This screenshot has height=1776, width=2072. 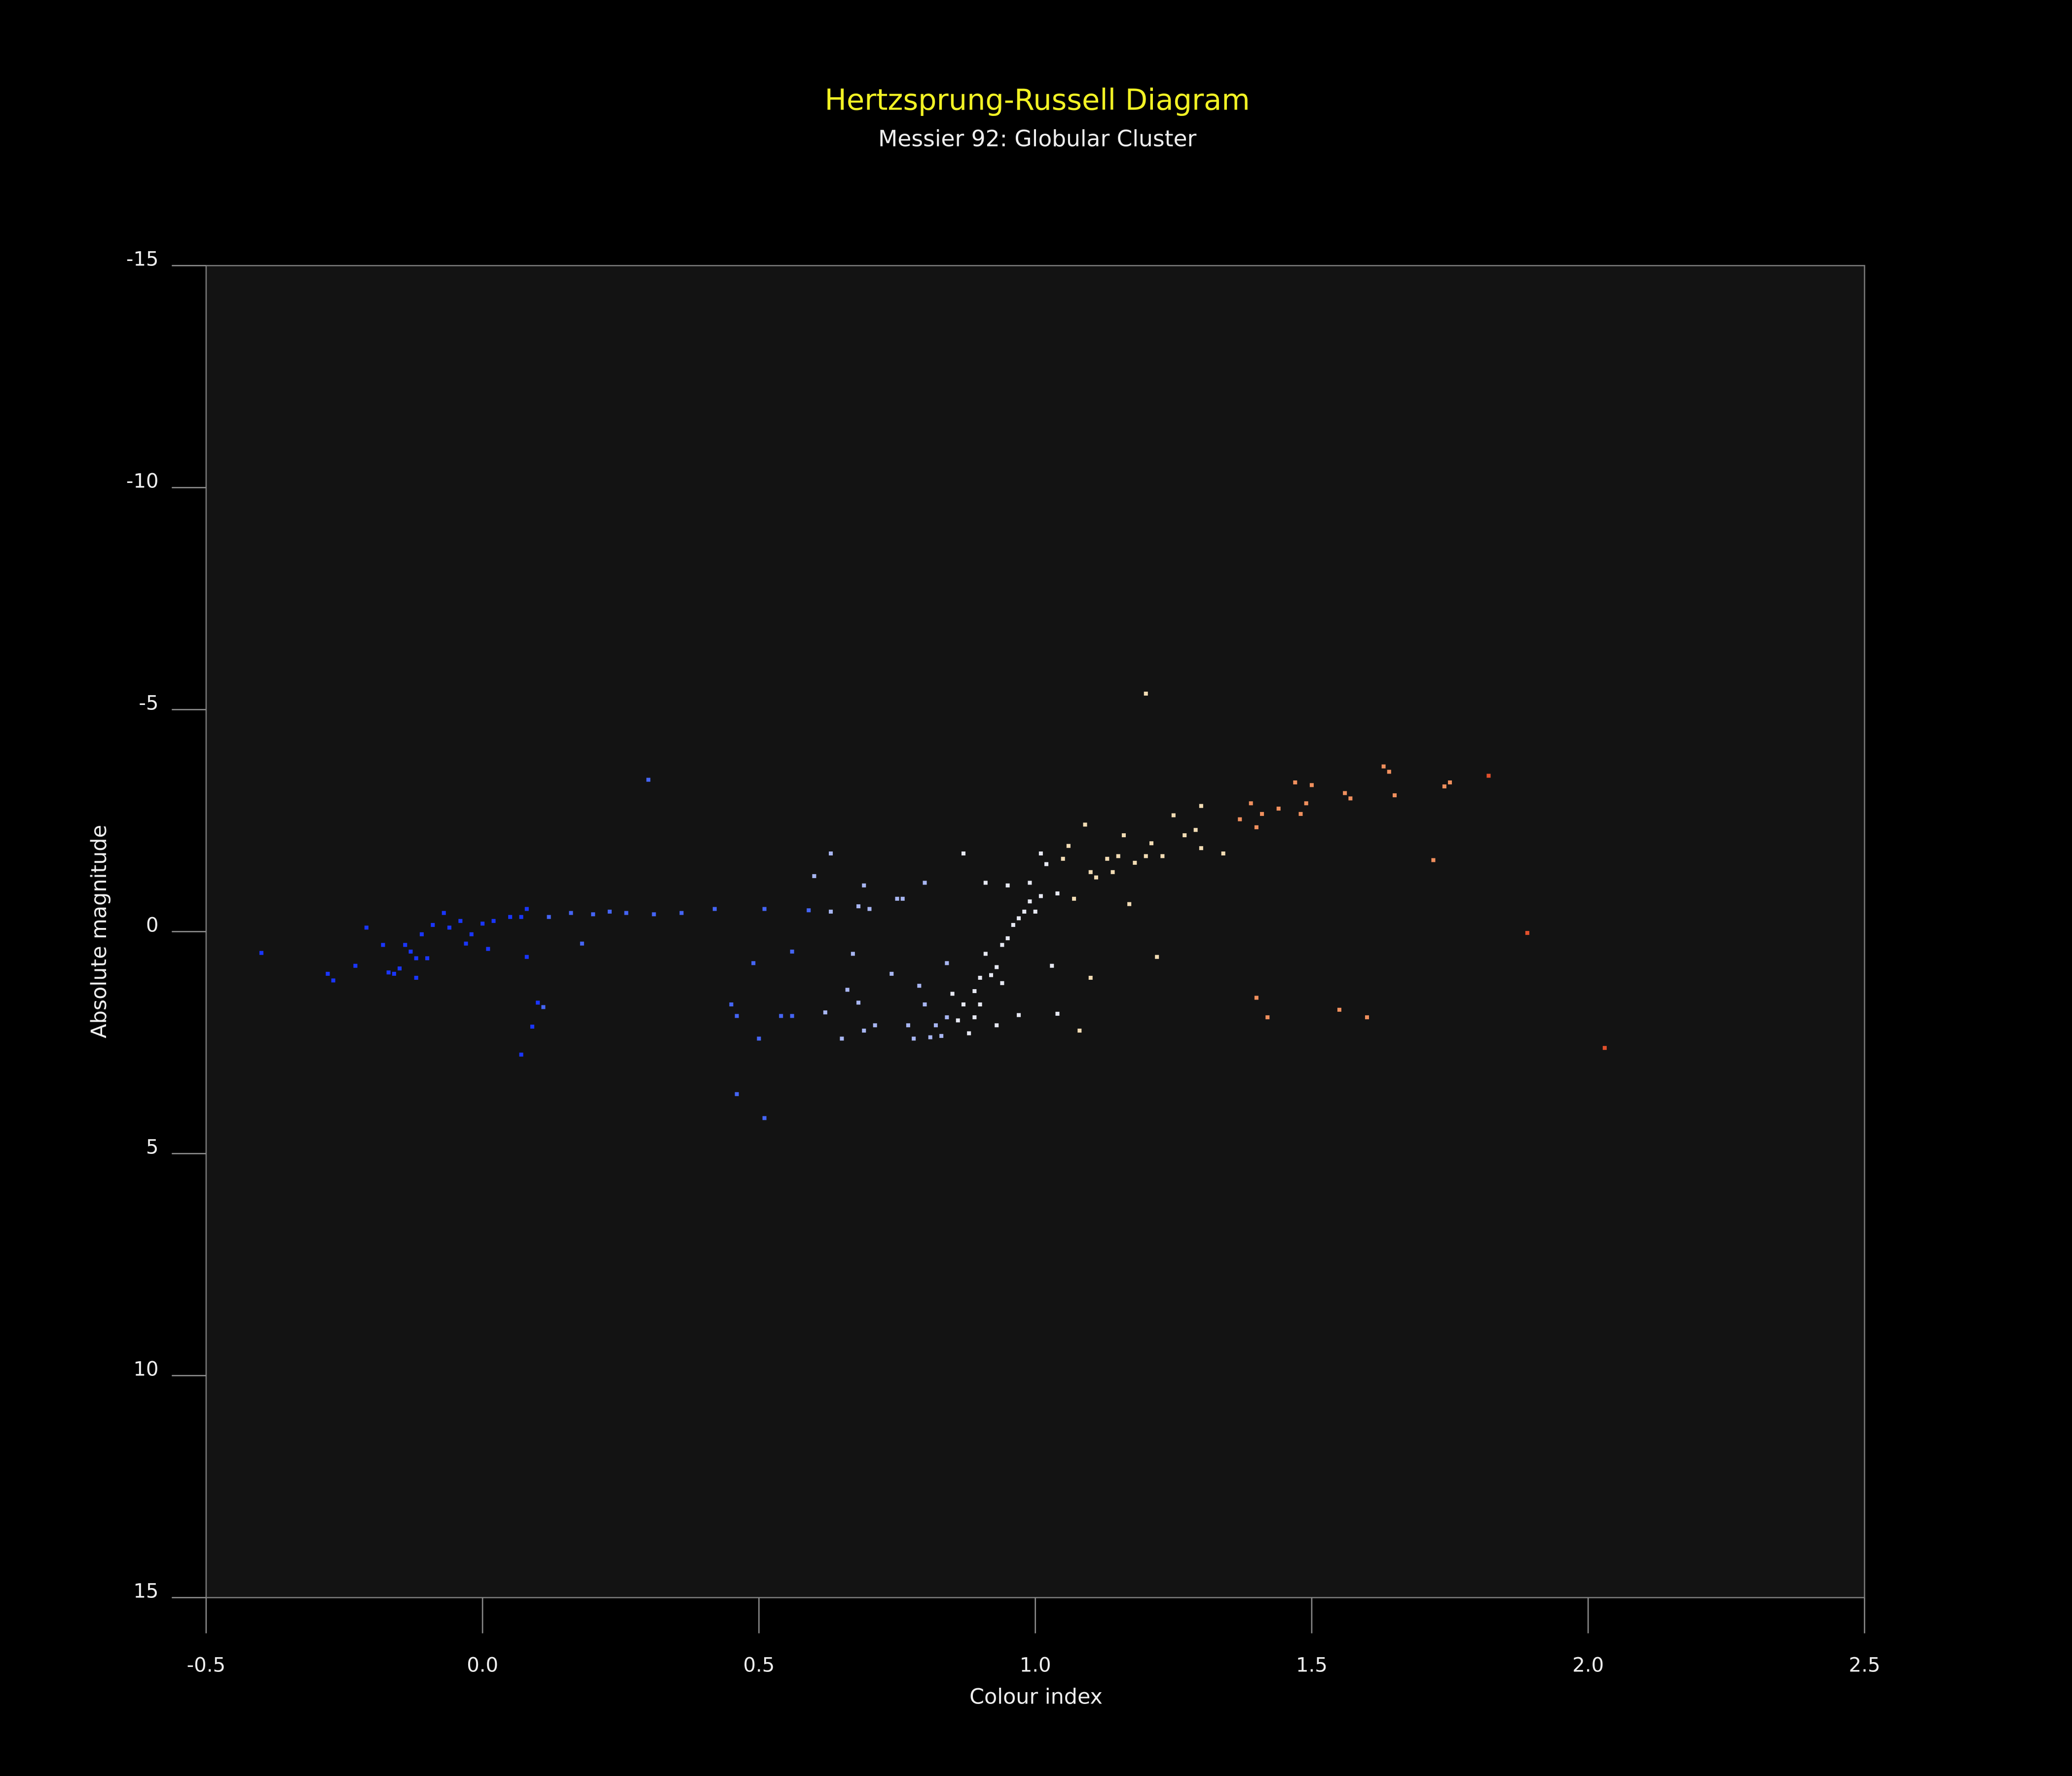 What do you see at coordinates (1036, 1666) in the screenshot?
I see `x-tick-label: 1.0` at bounding box center [1036, 1666].